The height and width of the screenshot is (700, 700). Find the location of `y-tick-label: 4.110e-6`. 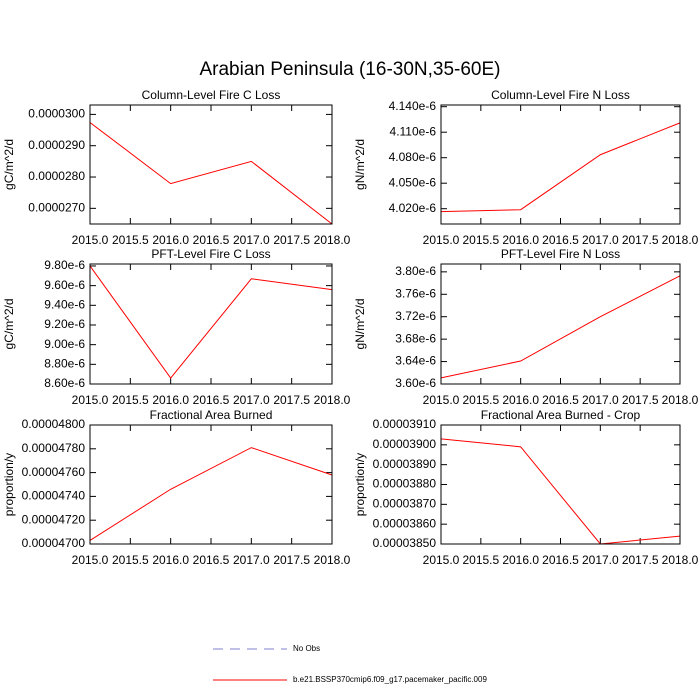

y-tick-label: 4.110e-6 is located at coordinates (413, 131).